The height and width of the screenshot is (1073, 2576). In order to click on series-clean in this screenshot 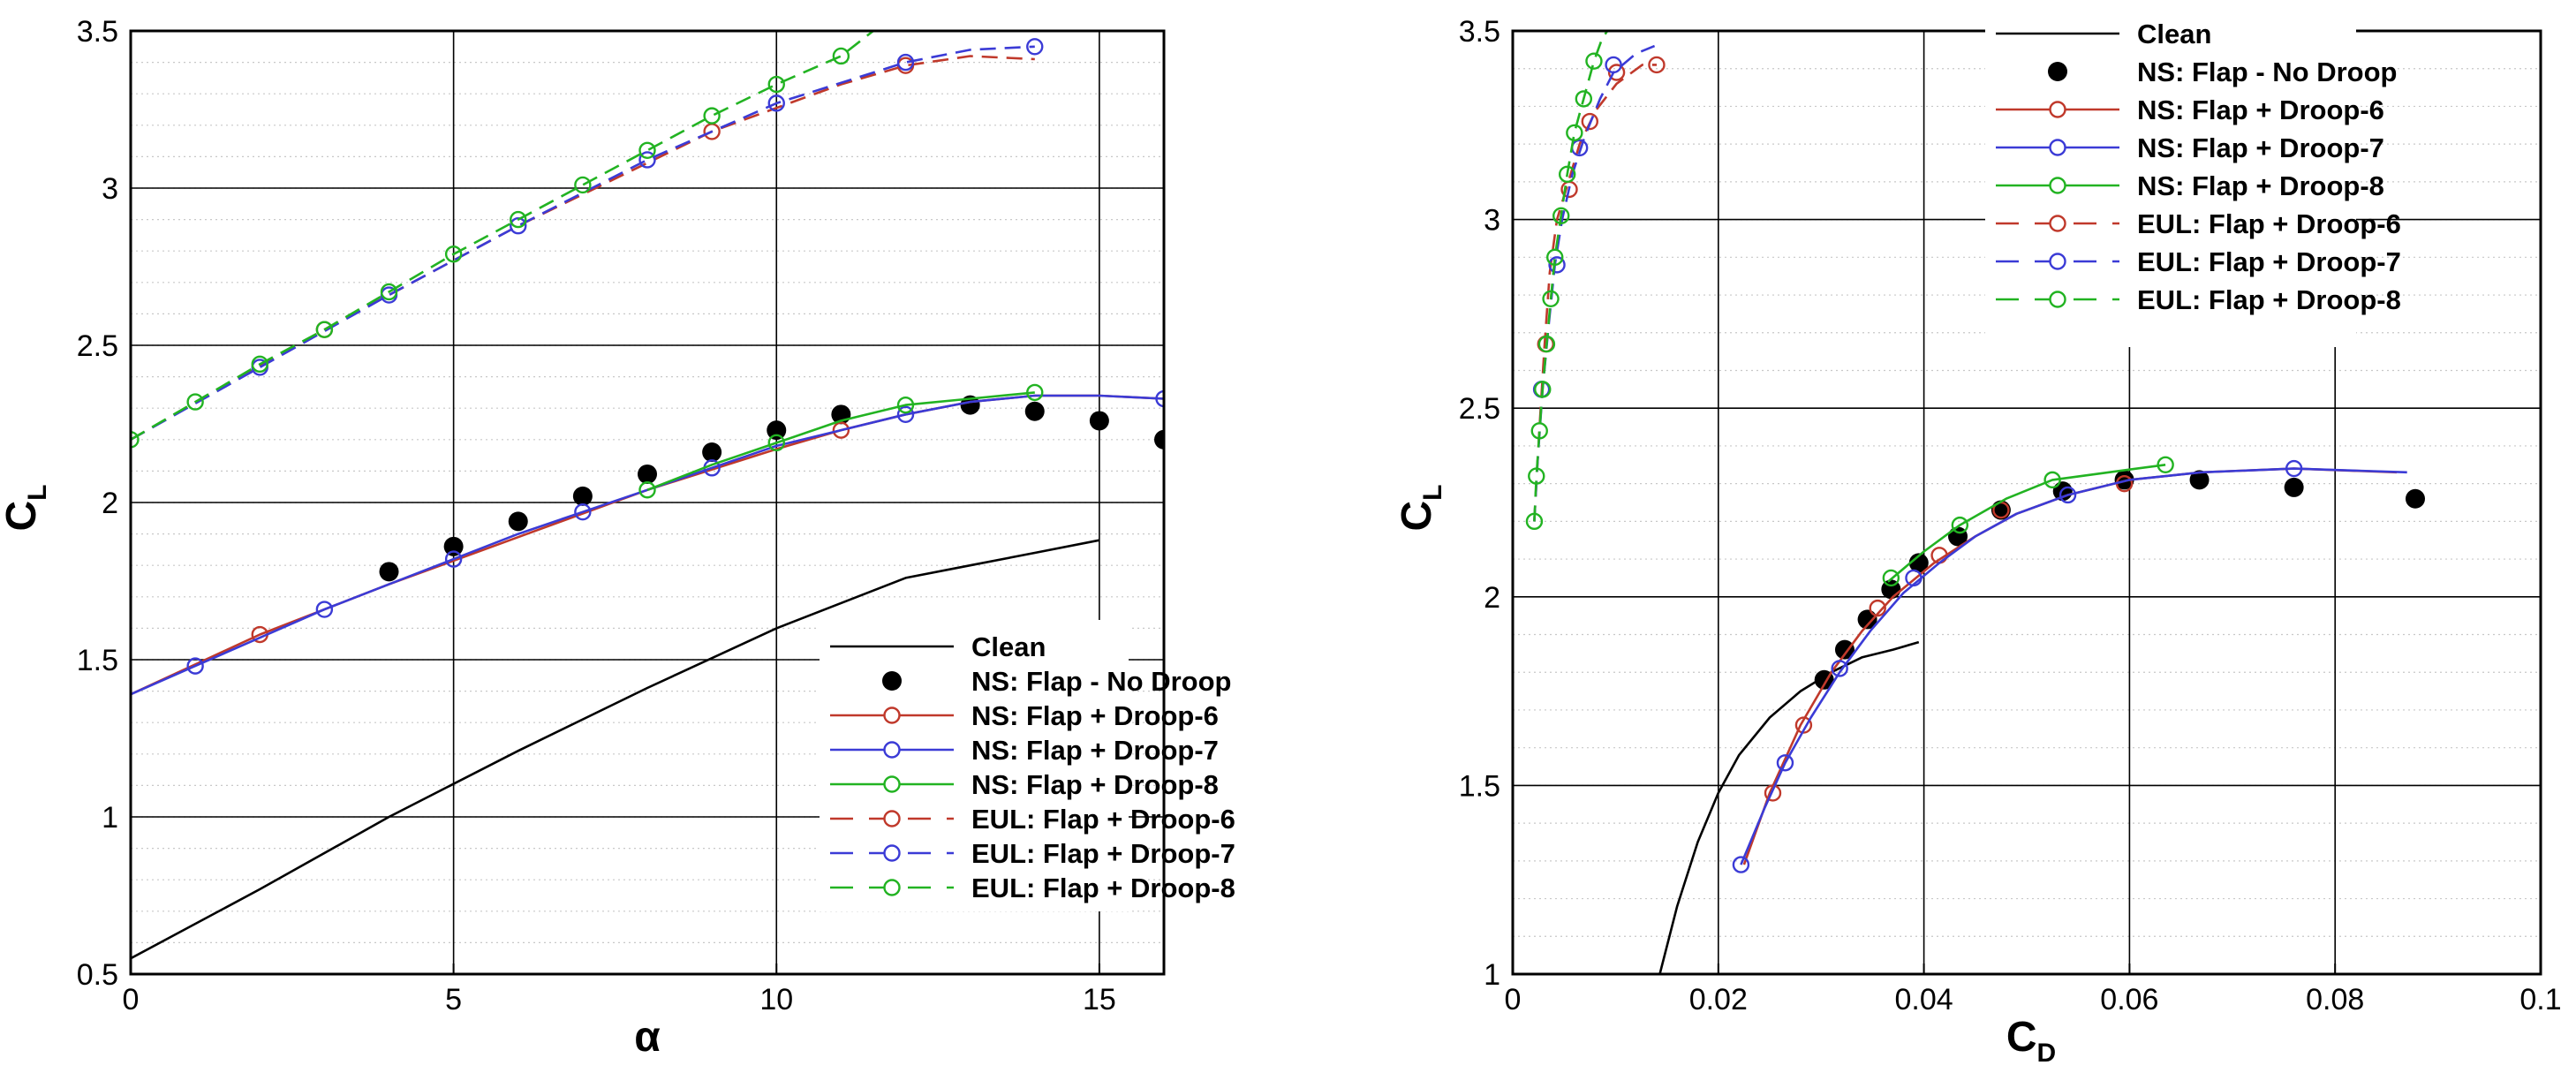, I will do `click(1789, 807)`.